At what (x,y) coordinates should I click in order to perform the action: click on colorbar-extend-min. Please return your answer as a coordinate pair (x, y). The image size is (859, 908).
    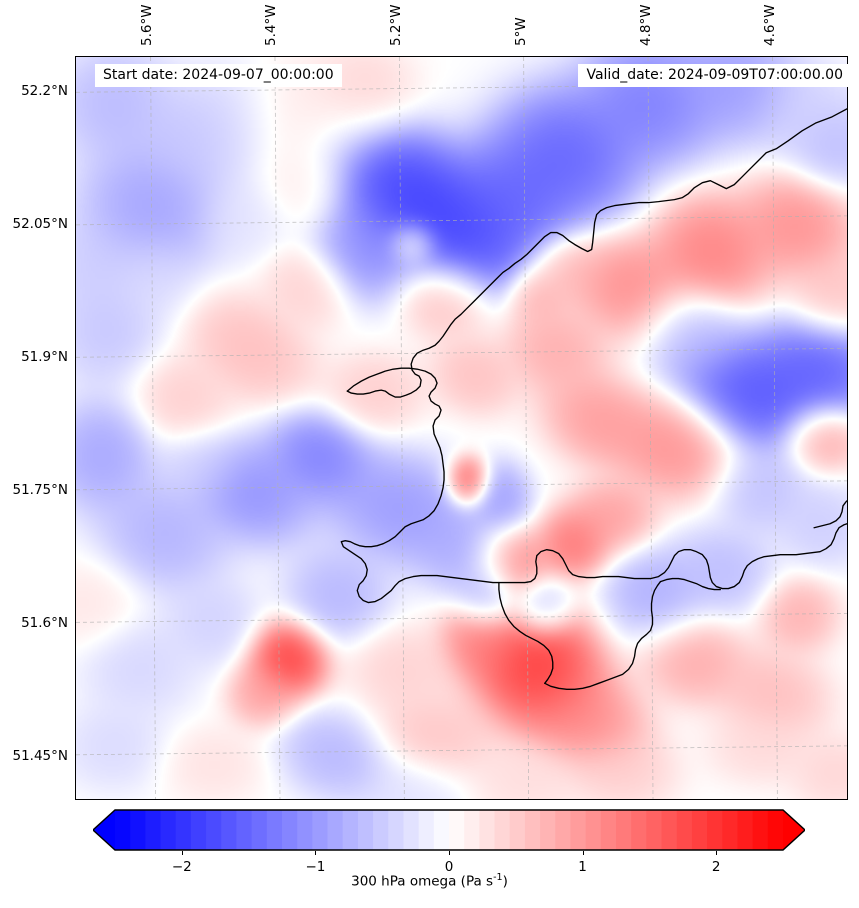
    Looking at the image, I should click on (104, 830).